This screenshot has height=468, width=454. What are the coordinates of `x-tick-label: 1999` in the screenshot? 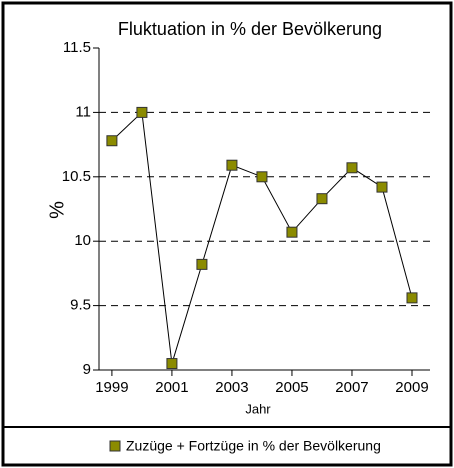 It's located at (111, 387).